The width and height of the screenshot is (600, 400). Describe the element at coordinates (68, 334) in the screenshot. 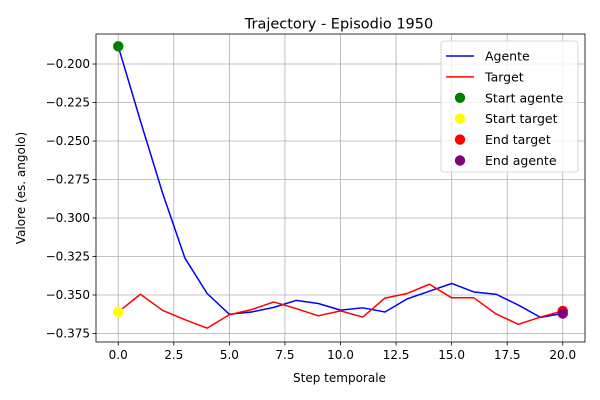

I see `y-tick-label: −0.375` at that location.